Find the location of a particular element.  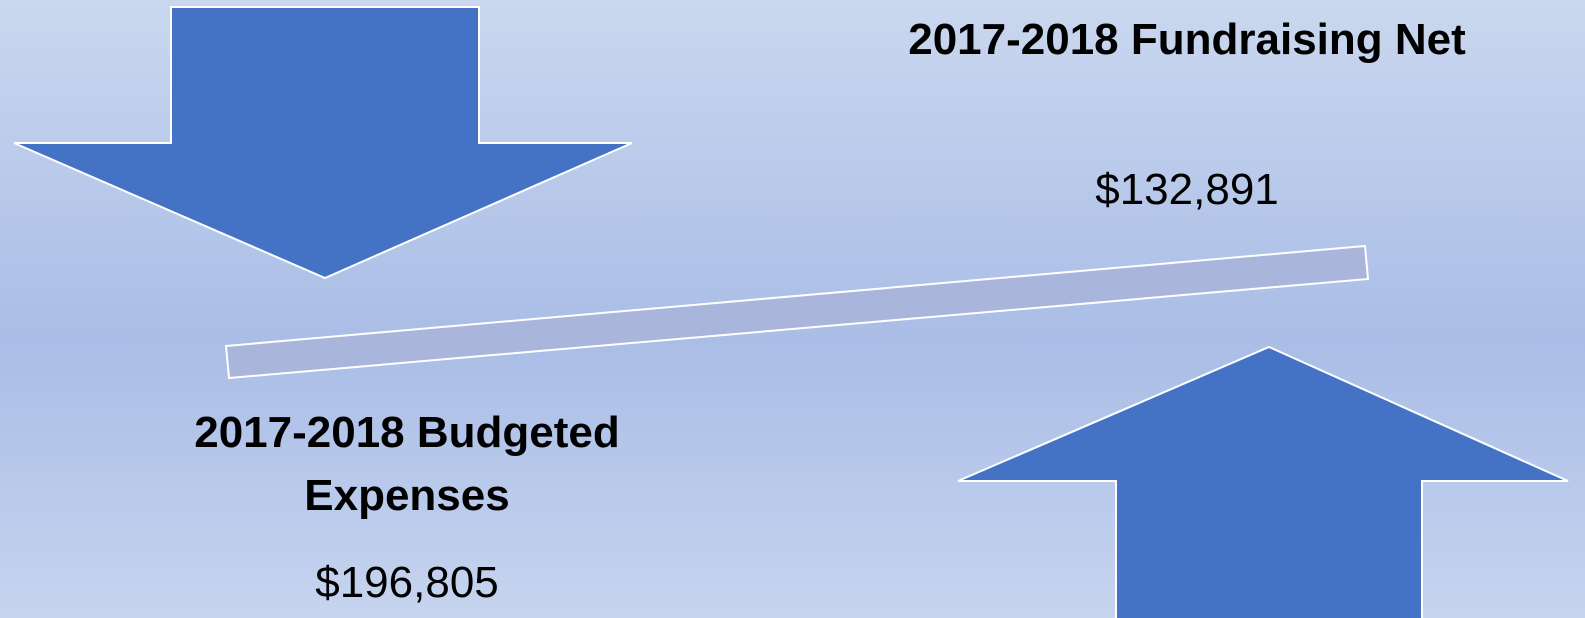

fundraising-title: 2017-2018 Fundraising Net is located at coordinates (1187, 39).